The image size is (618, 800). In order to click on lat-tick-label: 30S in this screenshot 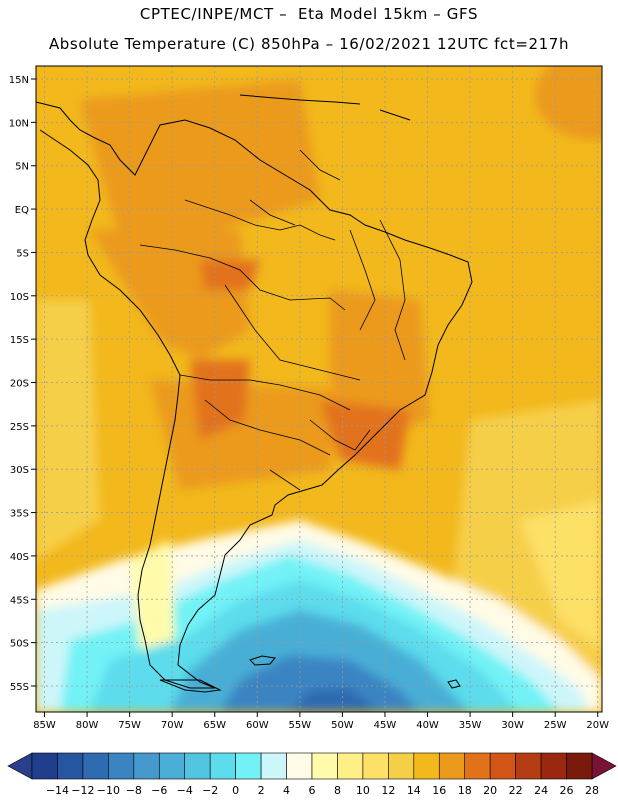, I will do `click(19, 470)`.